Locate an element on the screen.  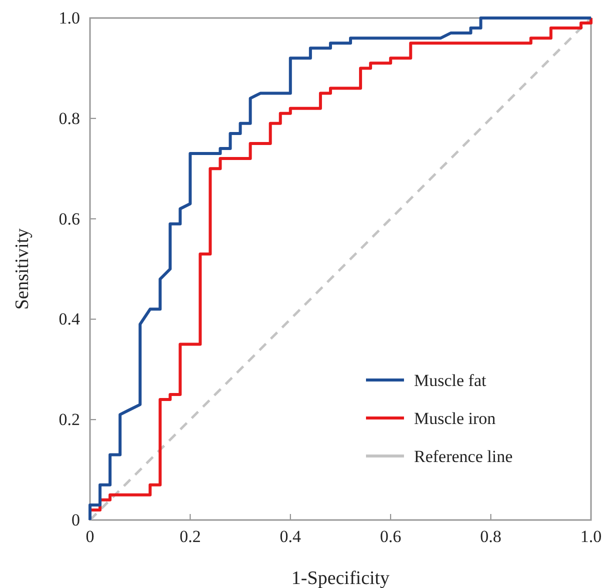
y-tick-label: 0 is located at coordinates (76, 520).